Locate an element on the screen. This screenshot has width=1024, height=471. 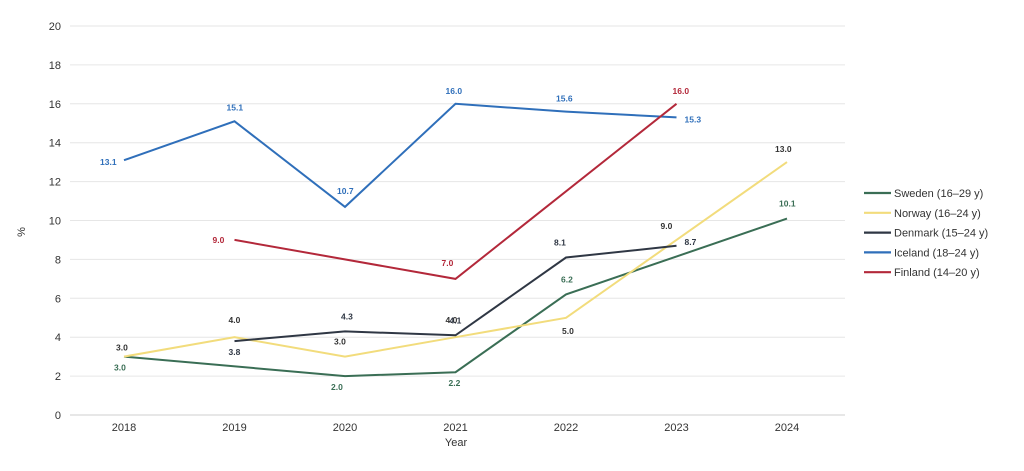
x-tick-label: 2022 is located at coordinates (566, 428).